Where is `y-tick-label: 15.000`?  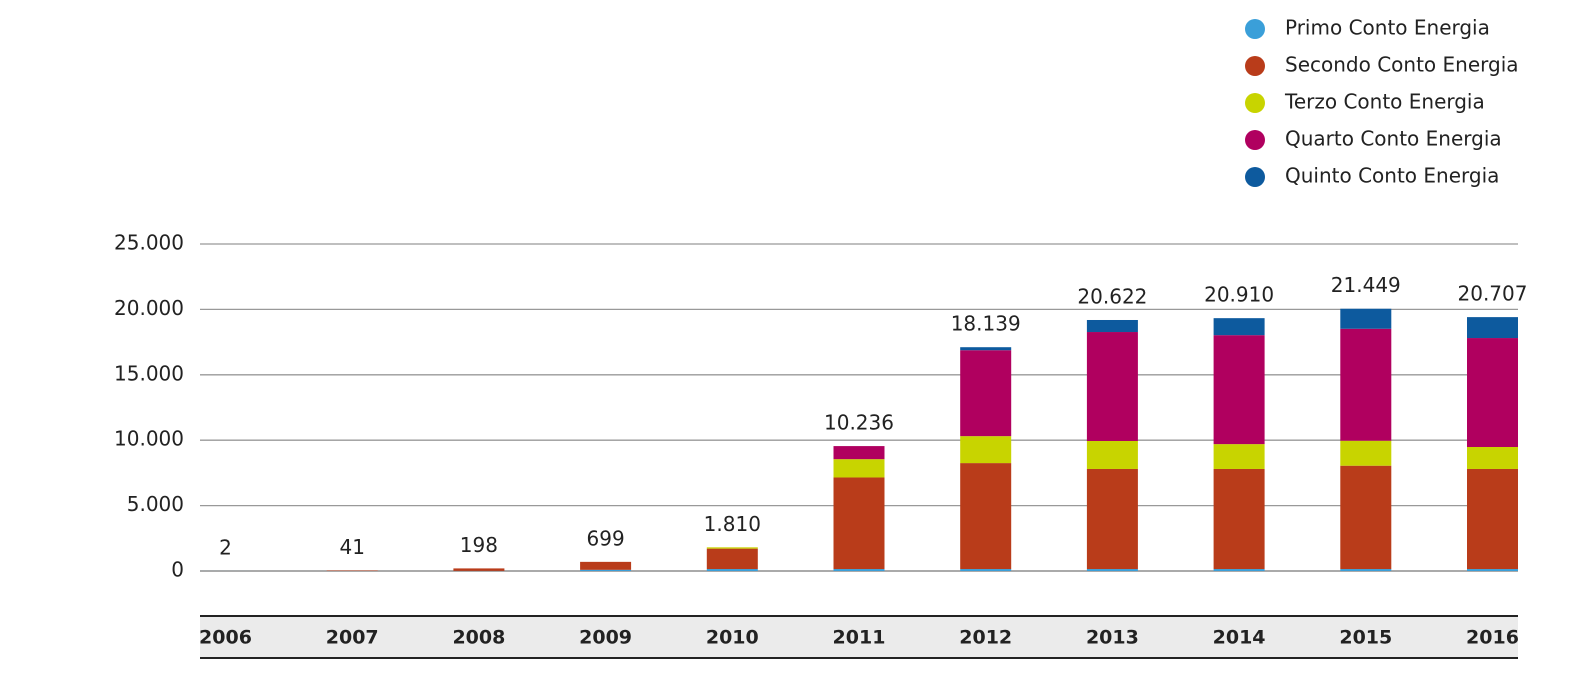
y-tick-label: 15.000 is located at coordinates (149, 373).